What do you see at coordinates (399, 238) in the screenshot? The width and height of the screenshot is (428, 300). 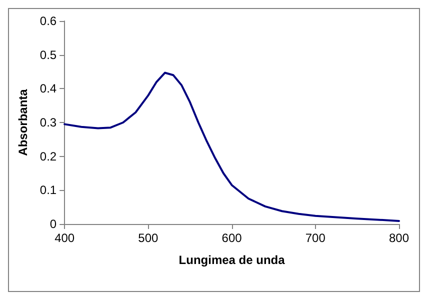 I see `x-tick-label: 800` at bounding box center [399, 238].